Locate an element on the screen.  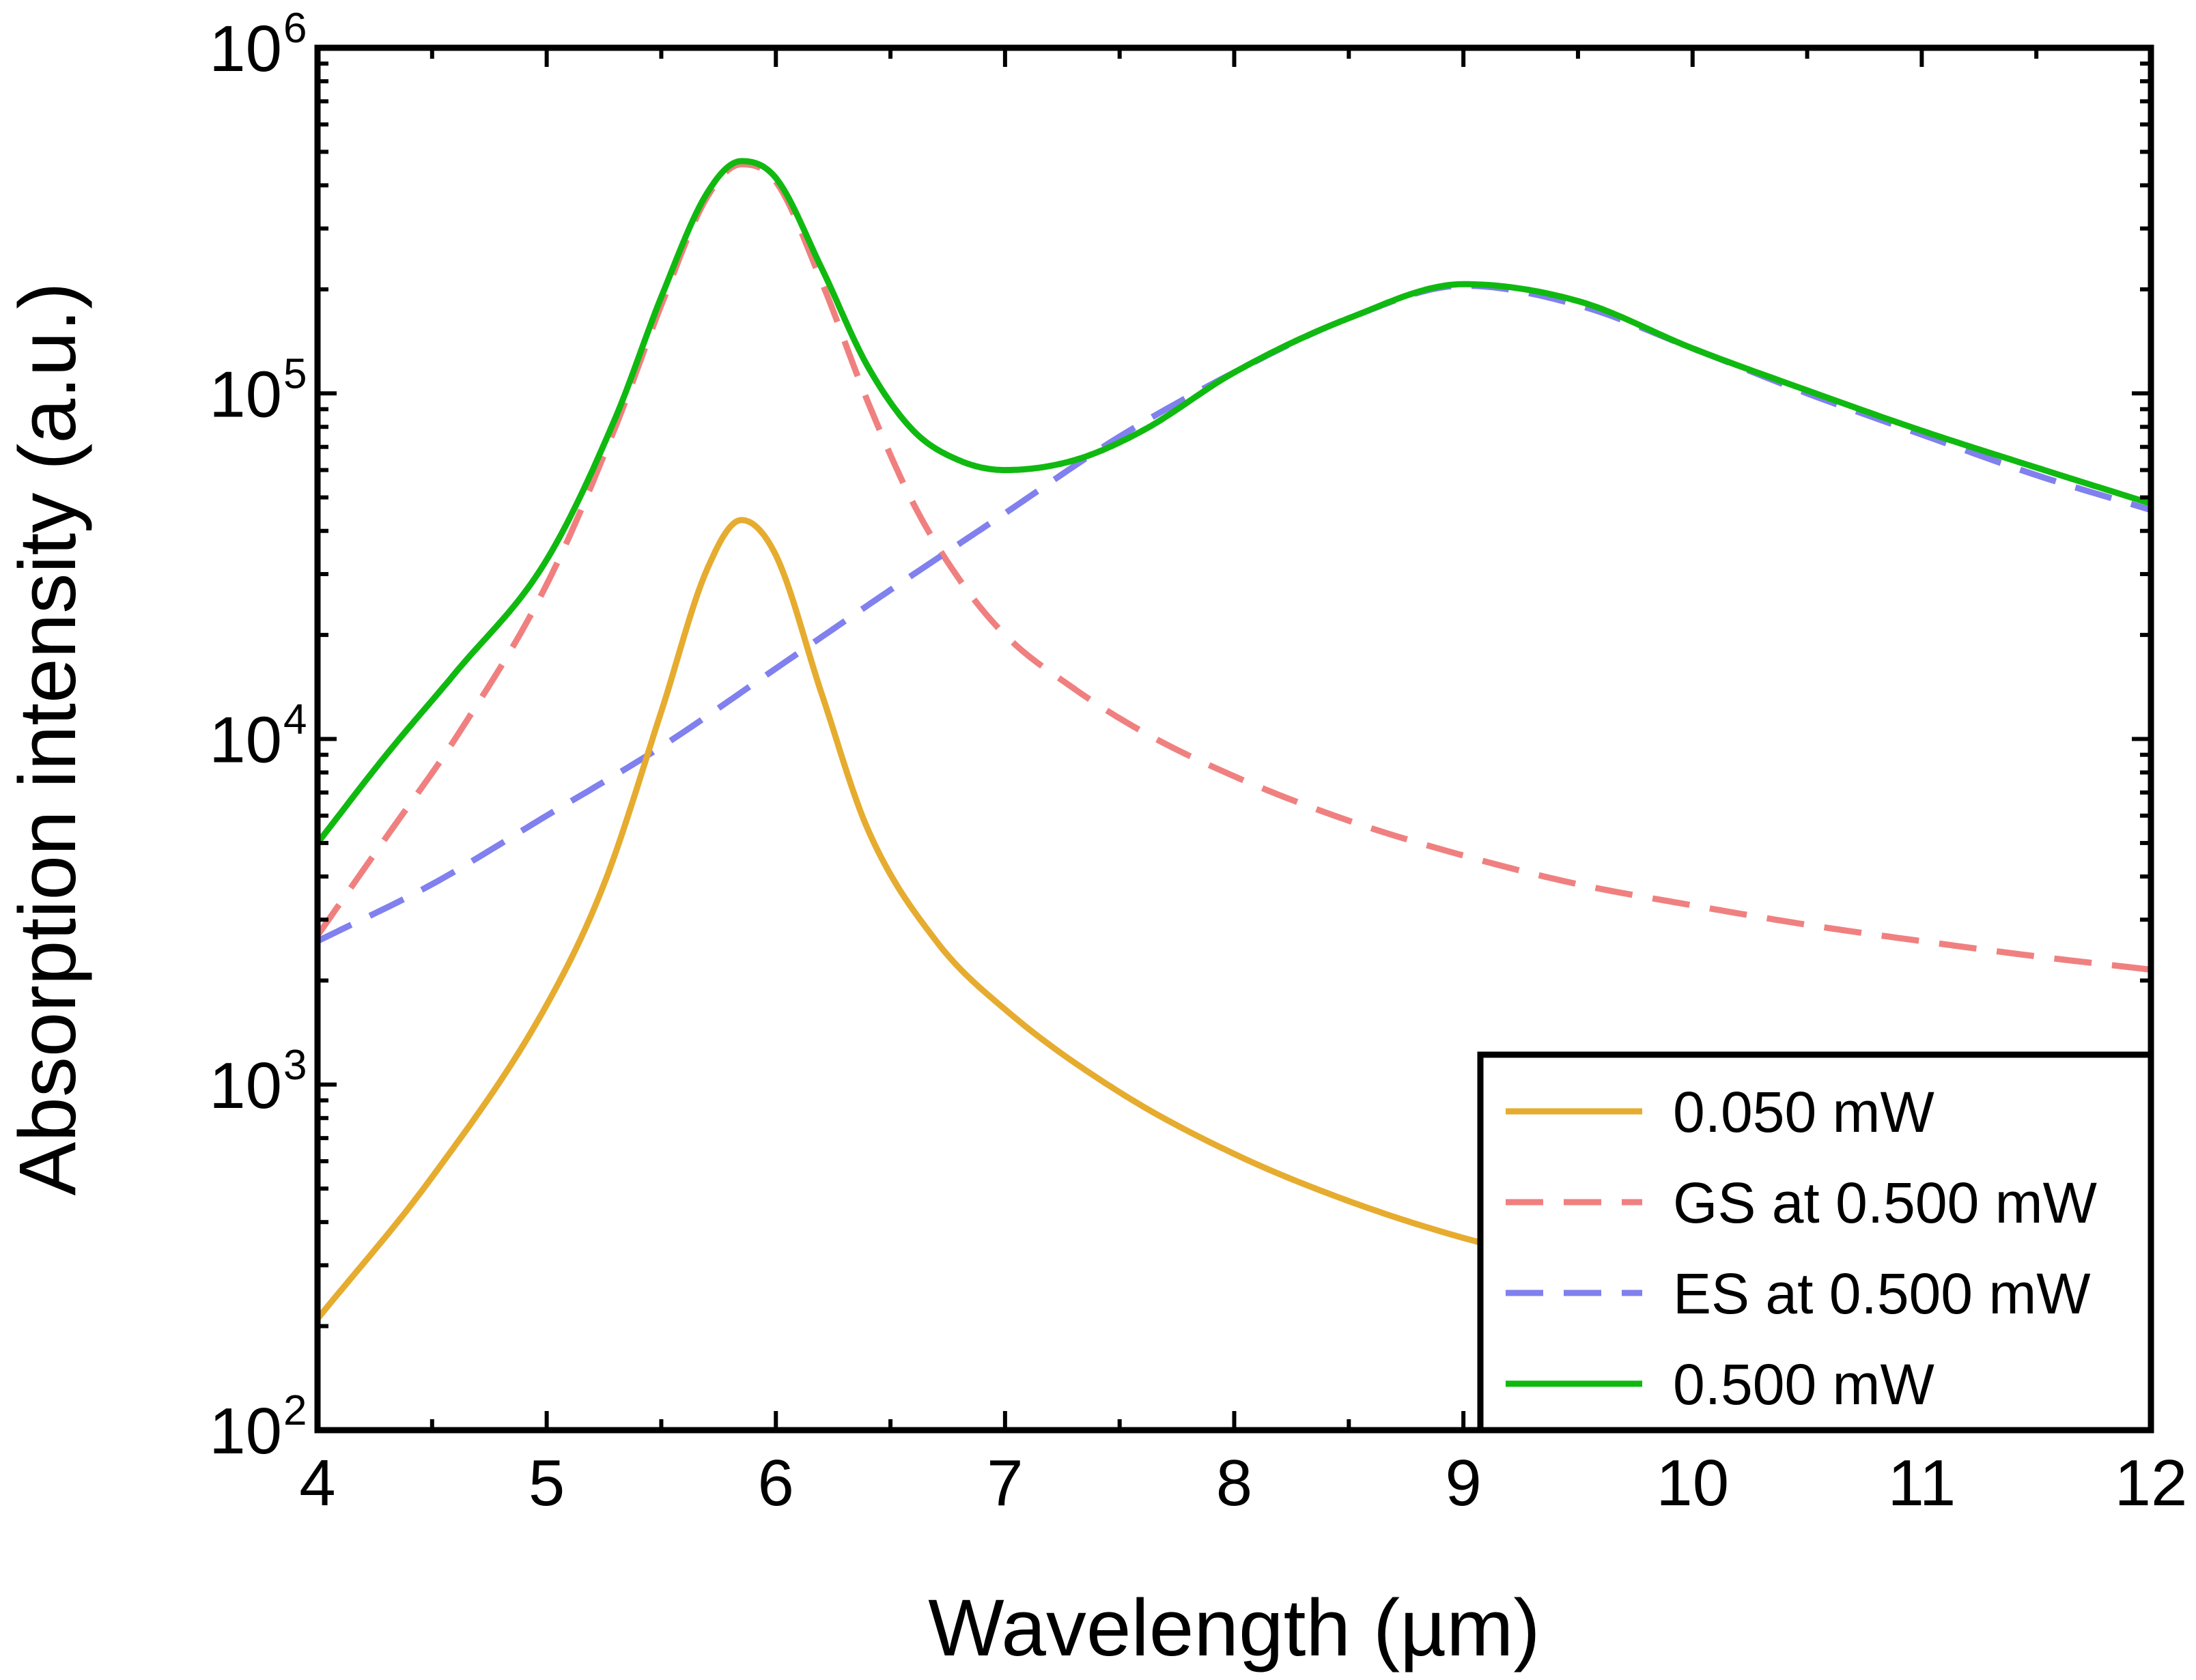
legend-box is located at coordinates (1815, 1242).